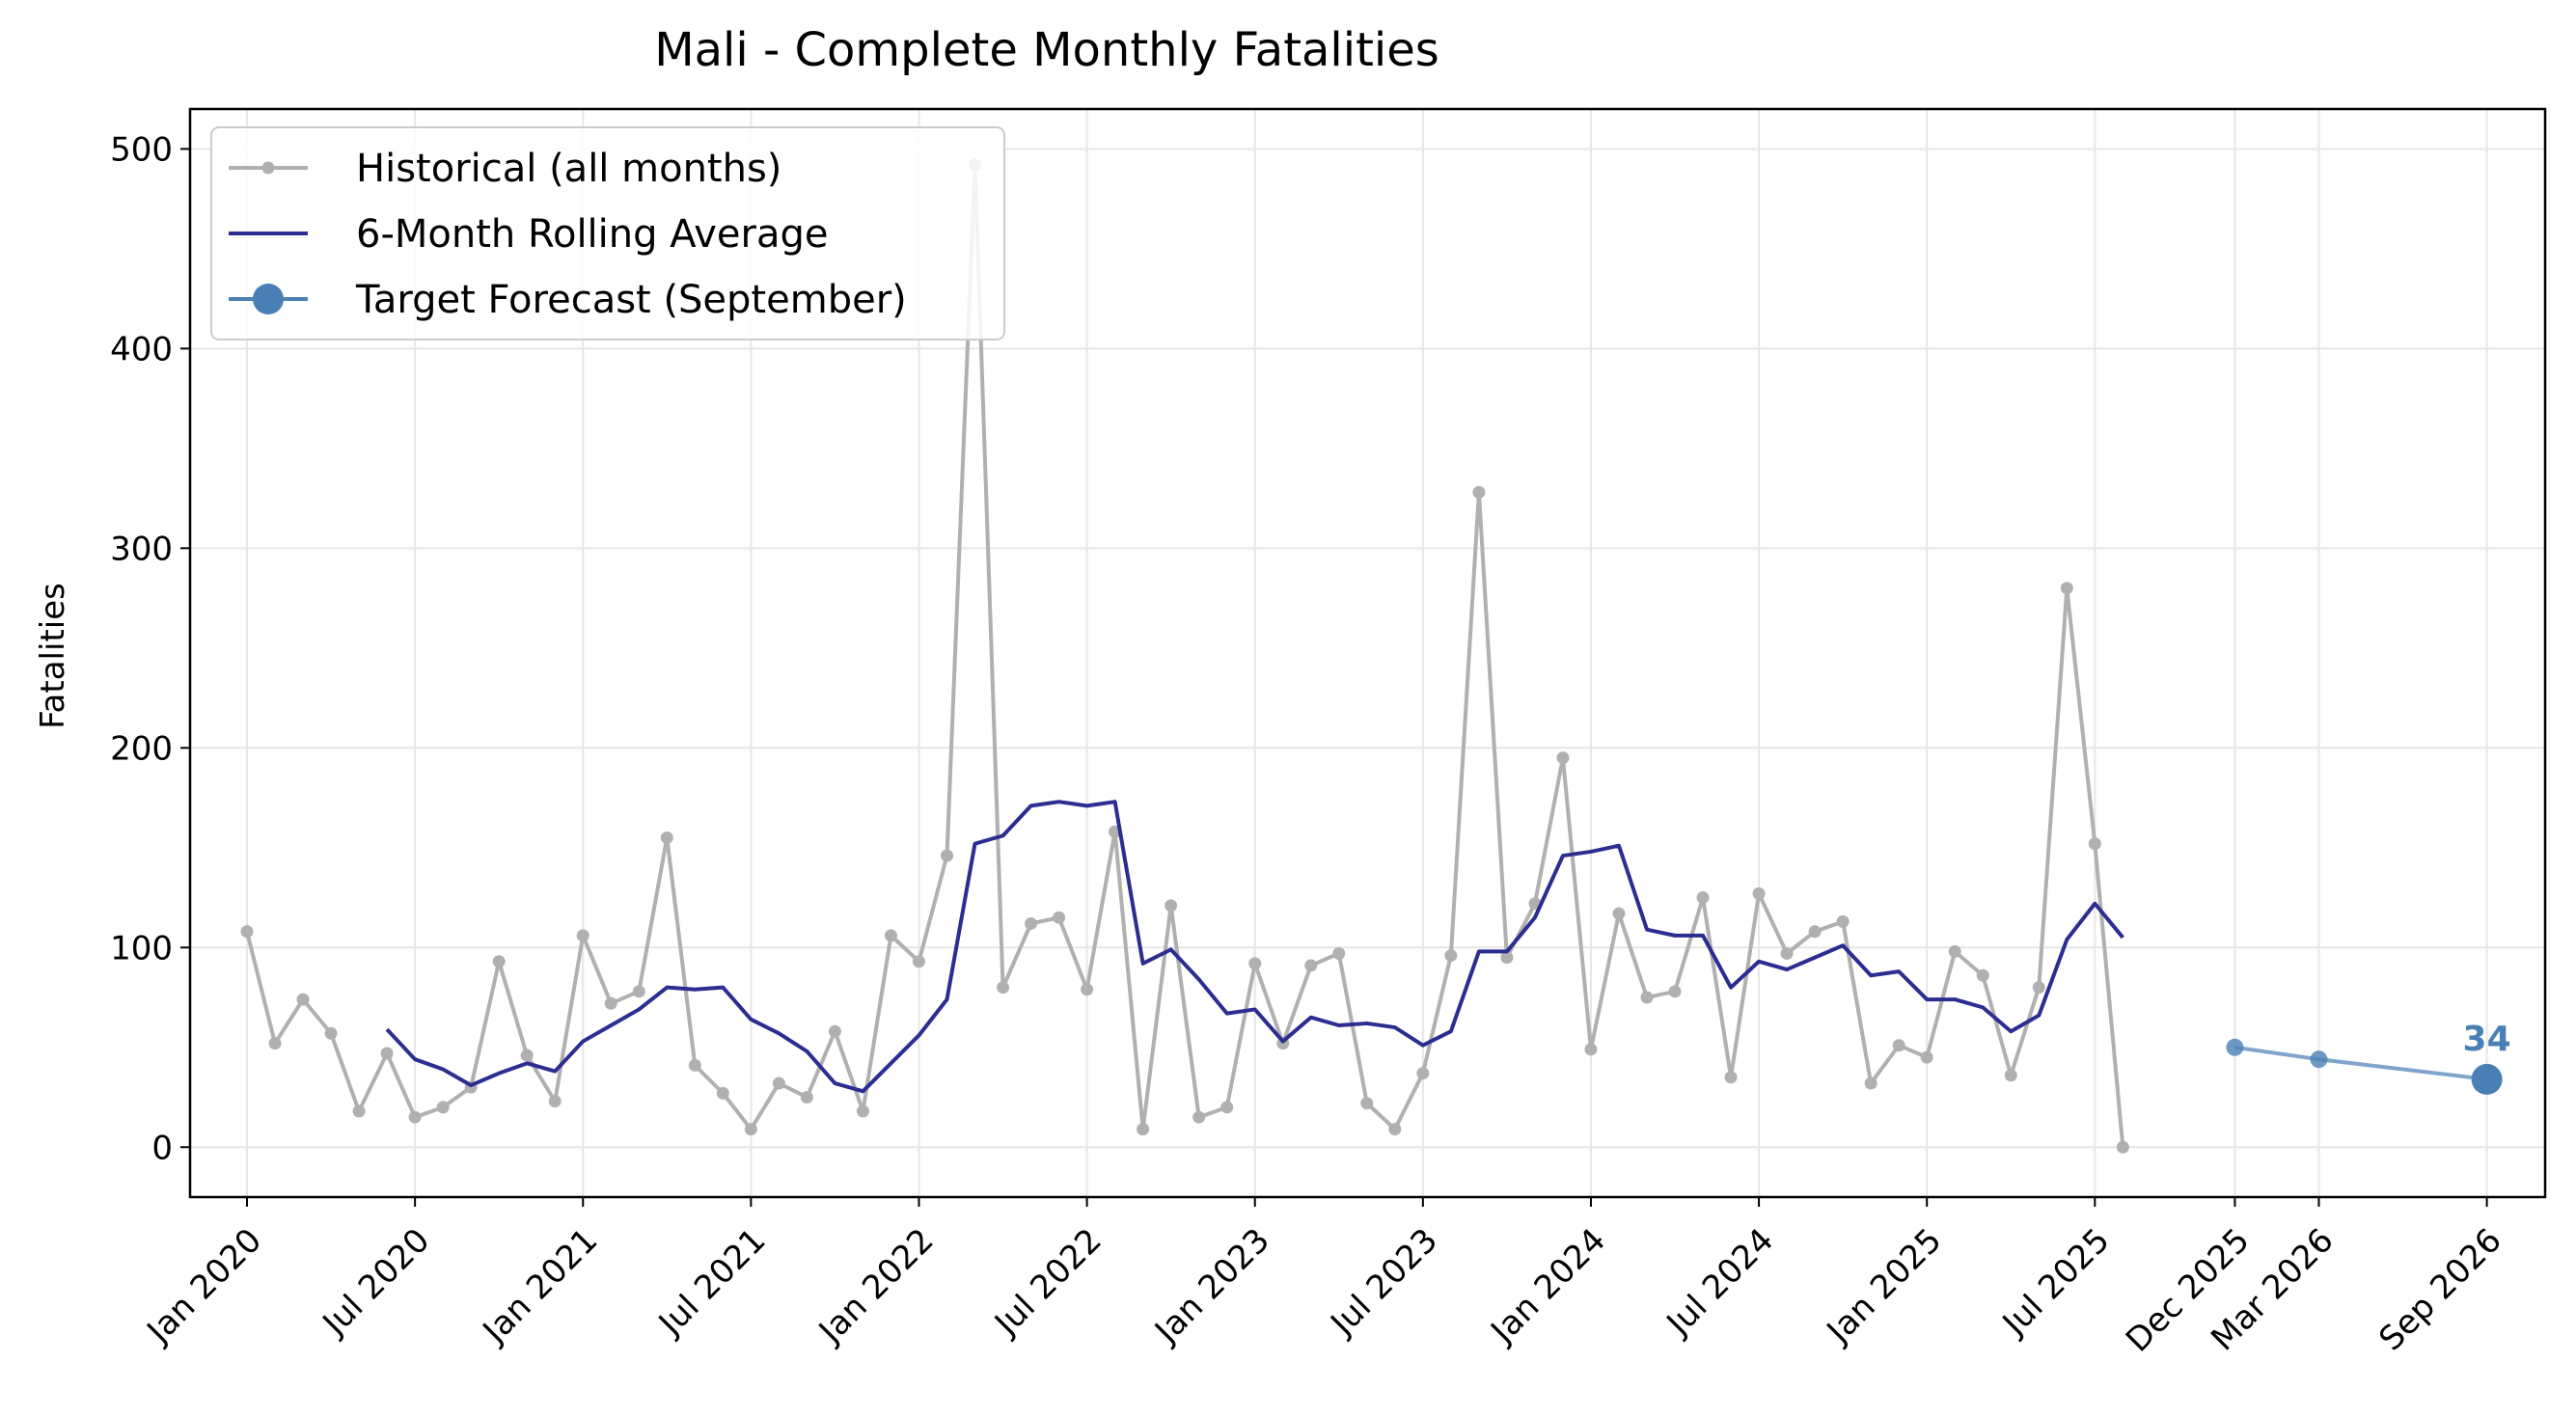 The image size is (2576, 1417). What do you see at coordinates (568, 169) in the screenshot?
I see `legend-label: Historical (all months)` at bounding box center [568, 169].